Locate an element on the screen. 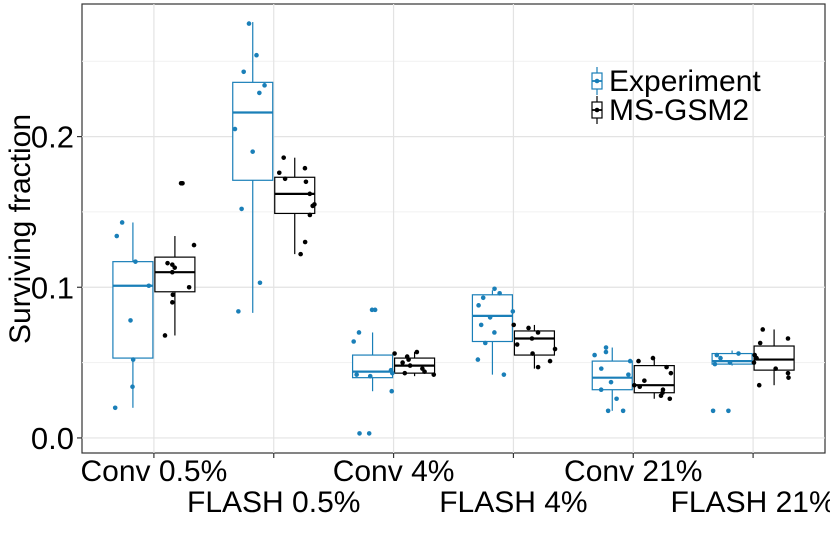 The width and height of the screenshot is (830, 559). legend-label: MS-GSM2 is located at coordinates (679, 110).